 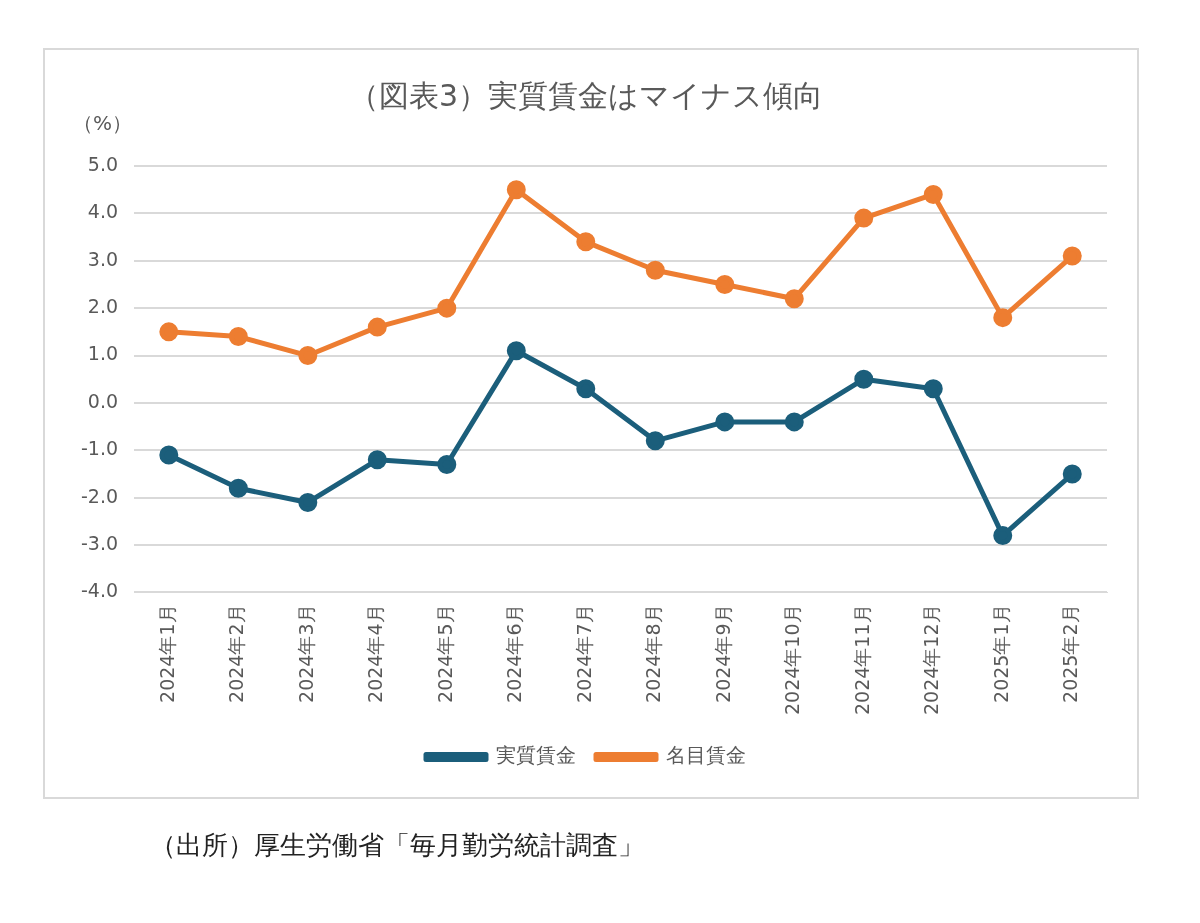 What do you see at coordinates (1070, 653) in the screenshot?
I see `x-tick-label: 2025年2月` at bounding box center [1070, 653].